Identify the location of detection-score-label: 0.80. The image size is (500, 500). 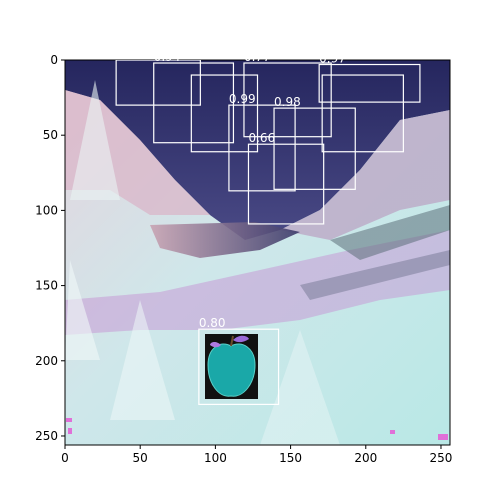
(212, 323).